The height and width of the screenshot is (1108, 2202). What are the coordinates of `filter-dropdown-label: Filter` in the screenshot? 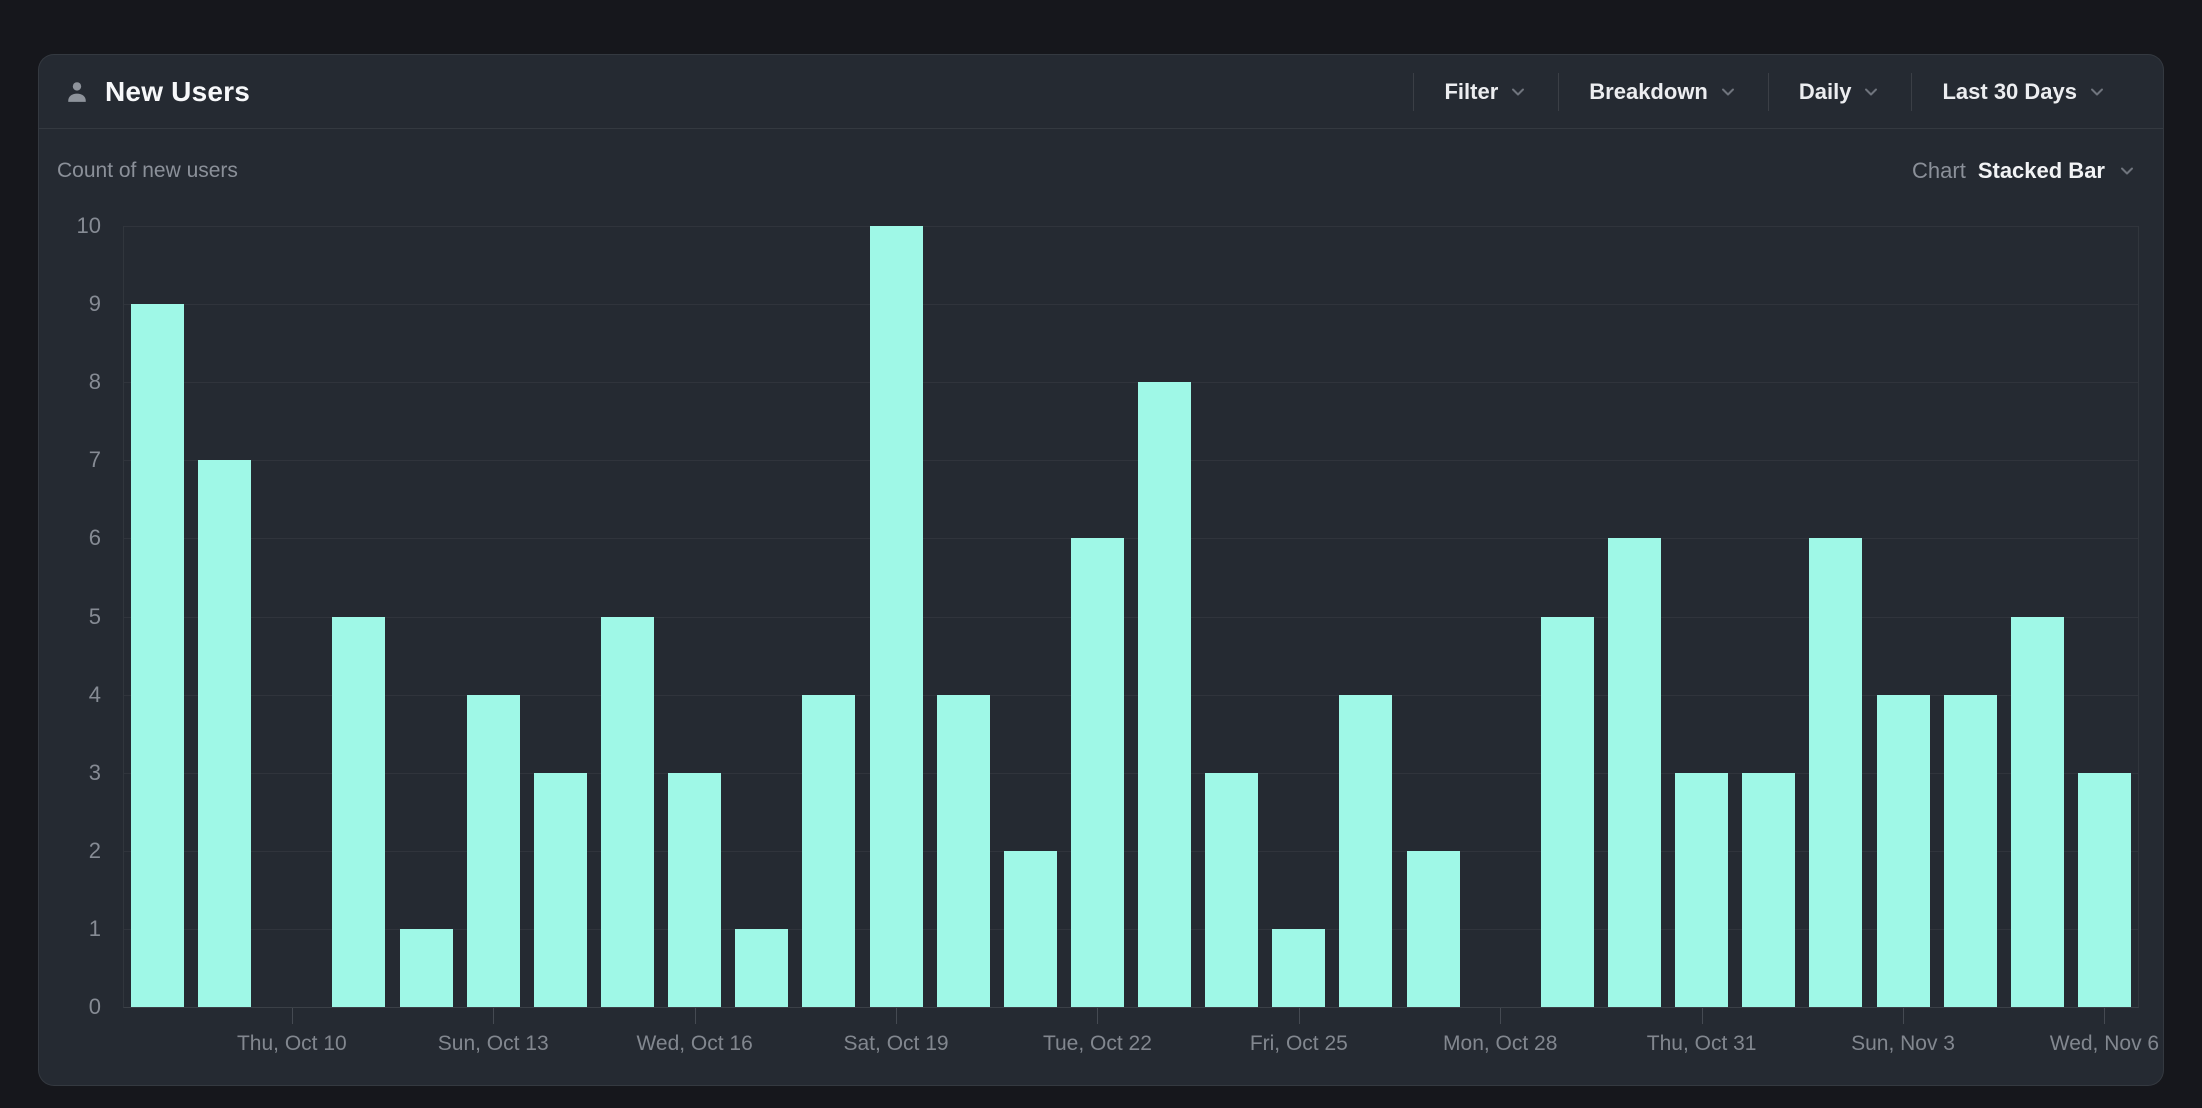 It's located at (1471, 91).